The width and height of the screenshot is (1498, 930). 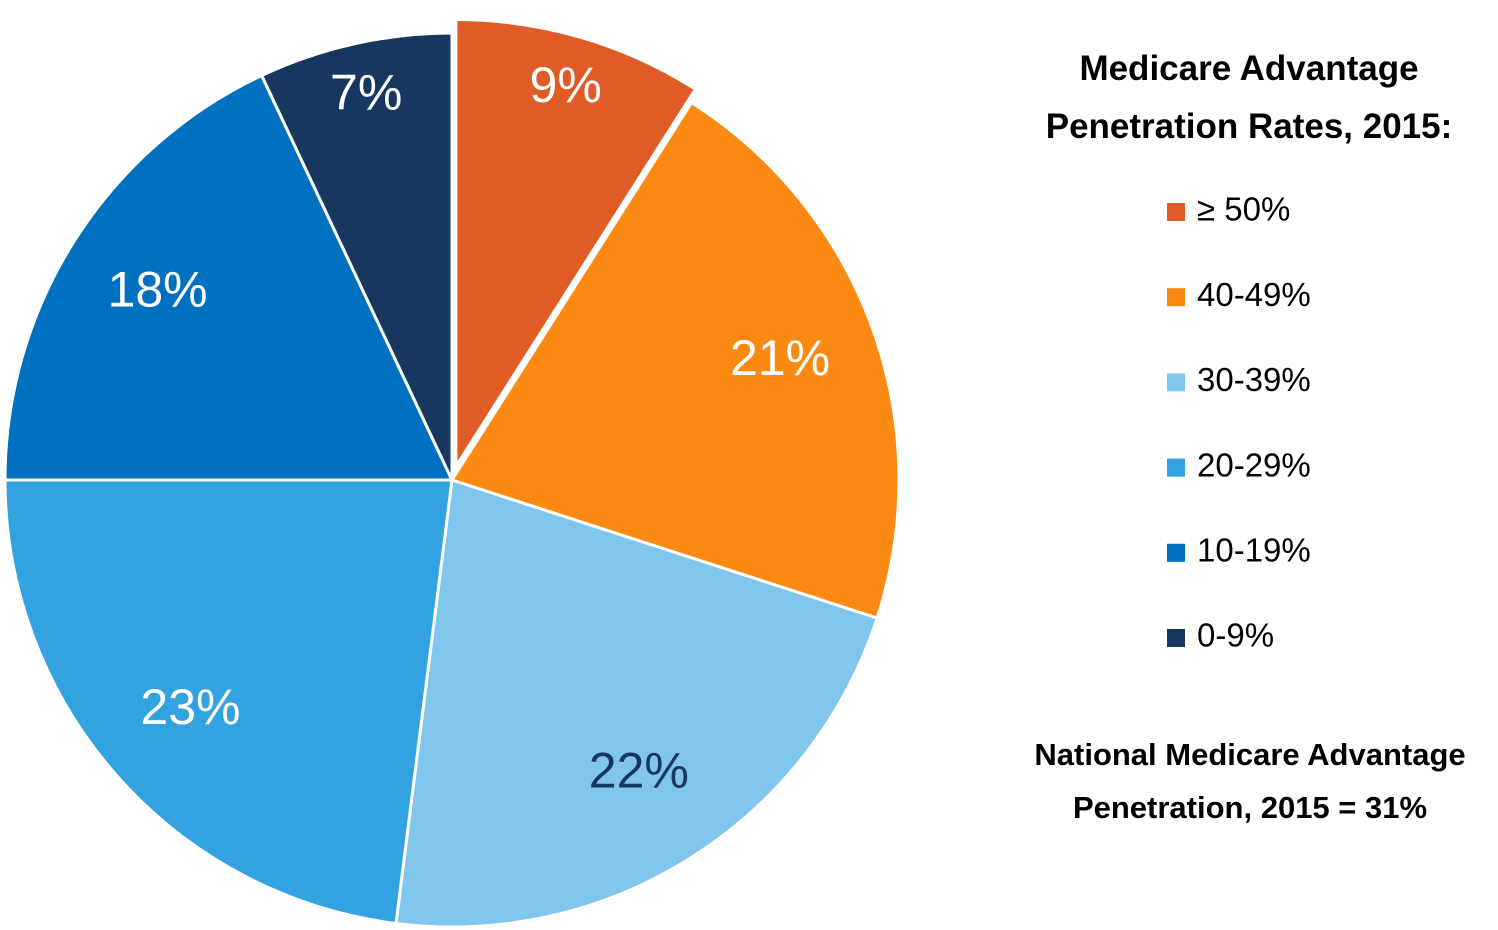 I want to click on data-label: 21%, so click(x=780, y=358).